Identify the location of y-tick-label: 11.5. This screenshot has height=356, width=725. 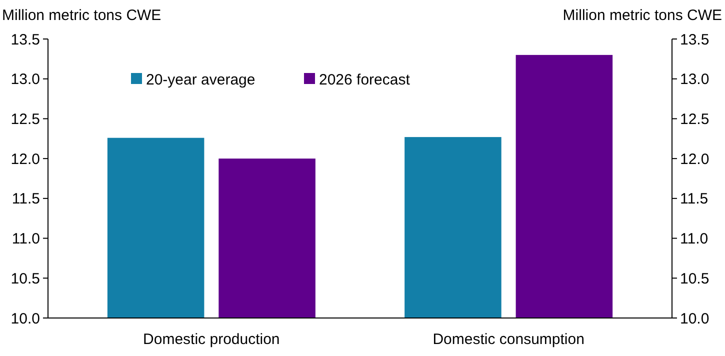
(26, 199).